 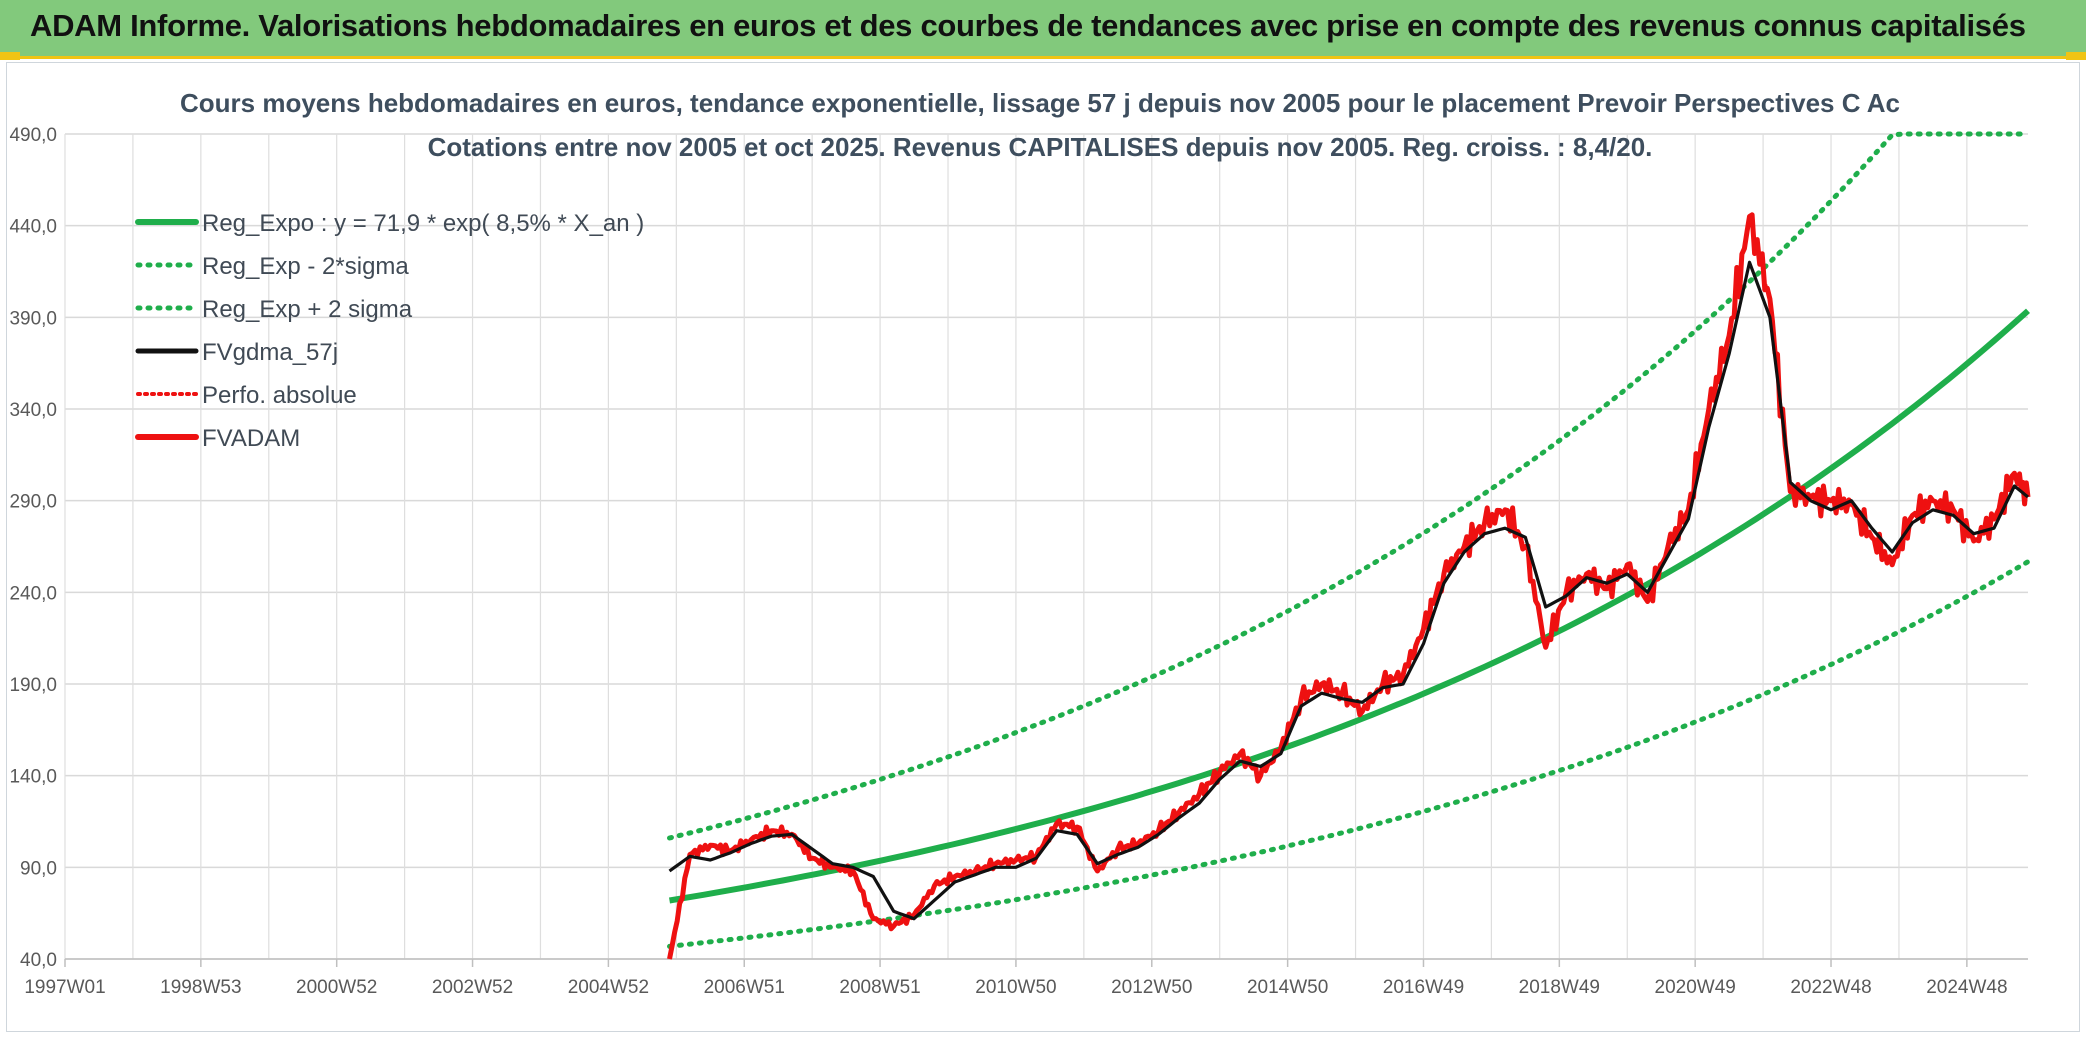 What do you see at coordinates (33, 227) in the screenshot?
I see `y-tick-label: 440,0` at bounding box center [33, 227].